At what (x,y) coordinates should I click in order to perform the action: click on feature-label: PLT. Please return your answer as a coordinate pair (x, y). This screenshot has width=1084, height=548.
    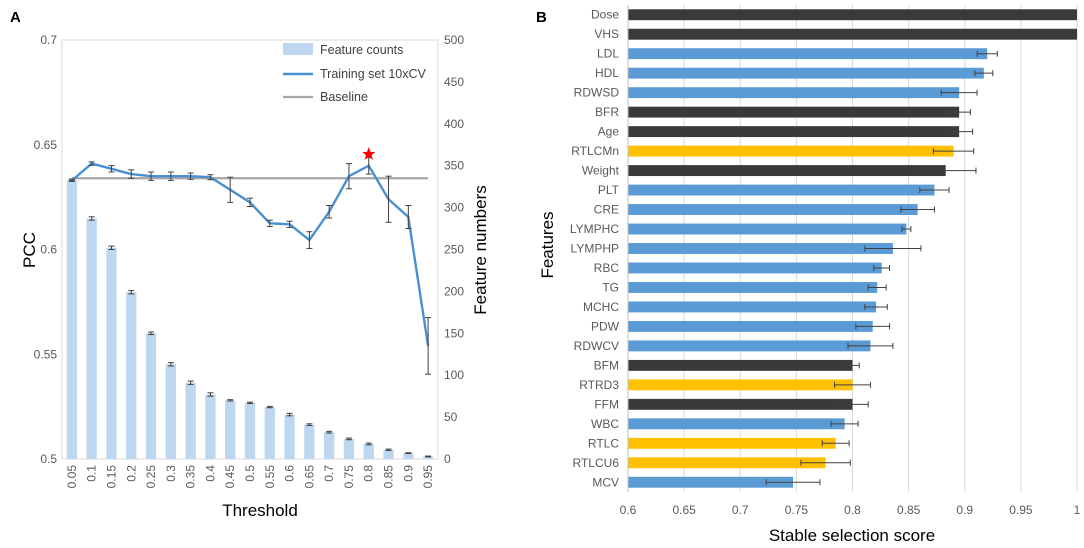
    Looking at the image, I should click on (609, 190).